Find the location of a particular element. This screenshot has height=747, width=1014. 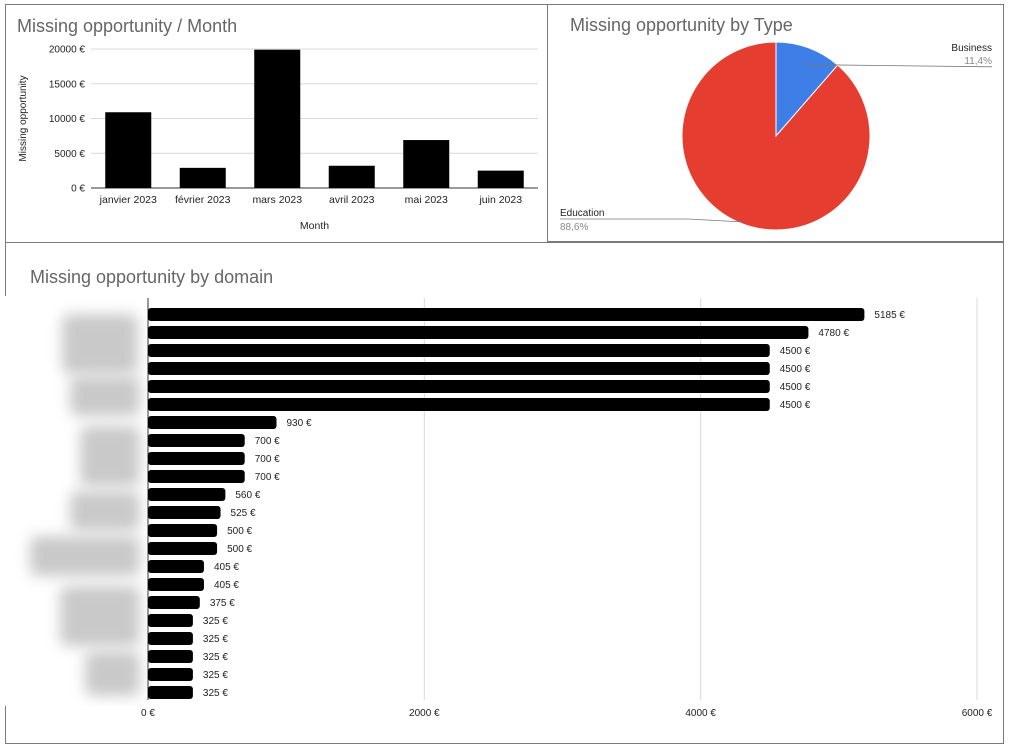

type-pie-chart: Business 11,4% Education 88,6% is located at coordinates (776, 137).